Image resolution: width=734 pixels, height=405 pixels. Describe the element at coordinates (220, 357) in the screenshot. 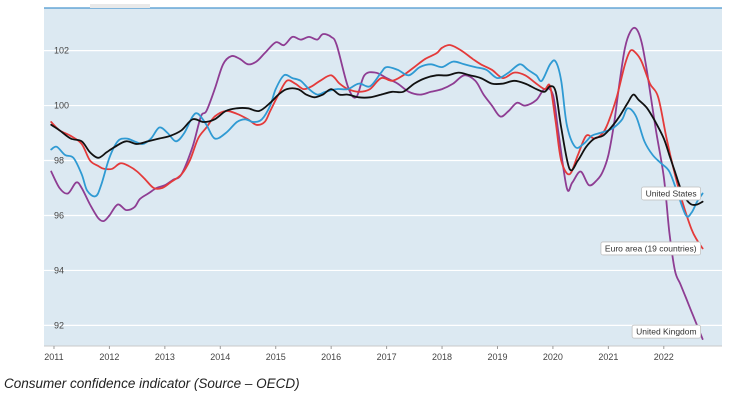

I see `x-tick-label: 2014` at that location.